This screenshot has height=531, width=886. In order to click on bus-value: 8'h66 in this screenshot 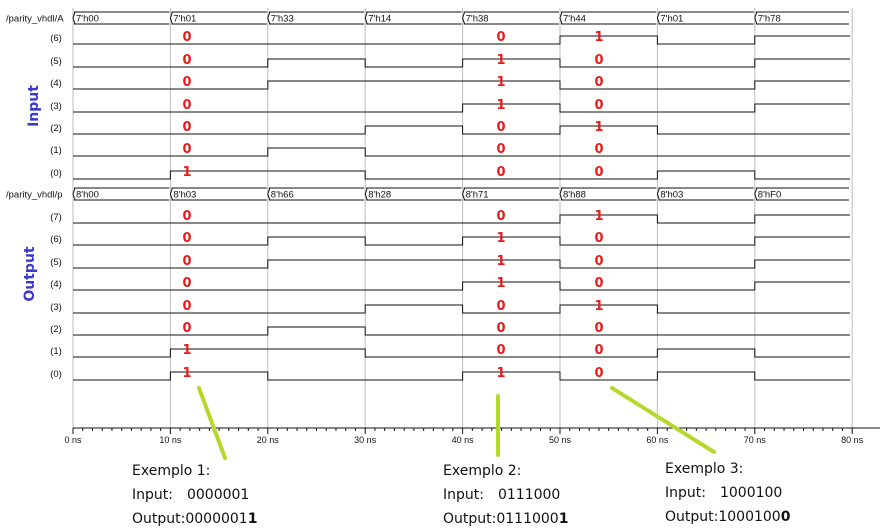, I will do `click(282, 195)`.